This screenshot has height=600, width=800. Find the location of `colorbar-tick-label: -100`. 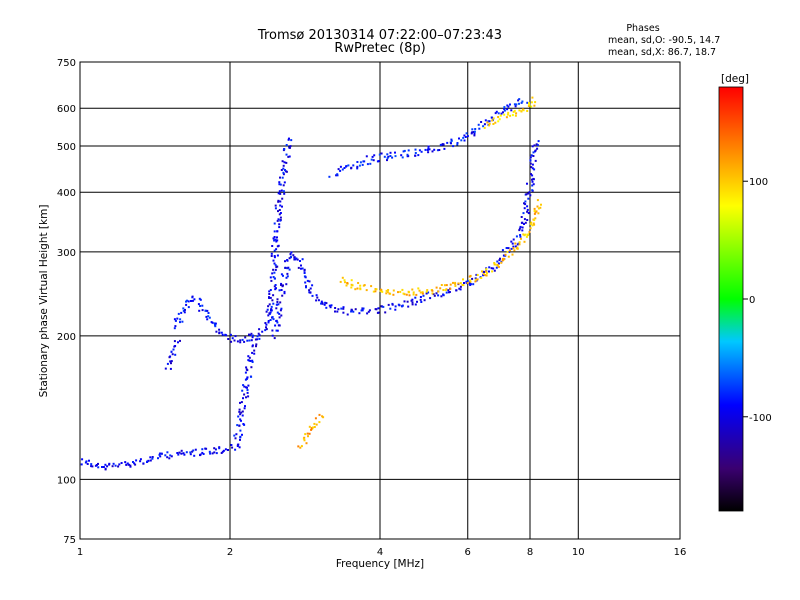

colorbar-tick-label: -100 is located at coordinates (760, 418).